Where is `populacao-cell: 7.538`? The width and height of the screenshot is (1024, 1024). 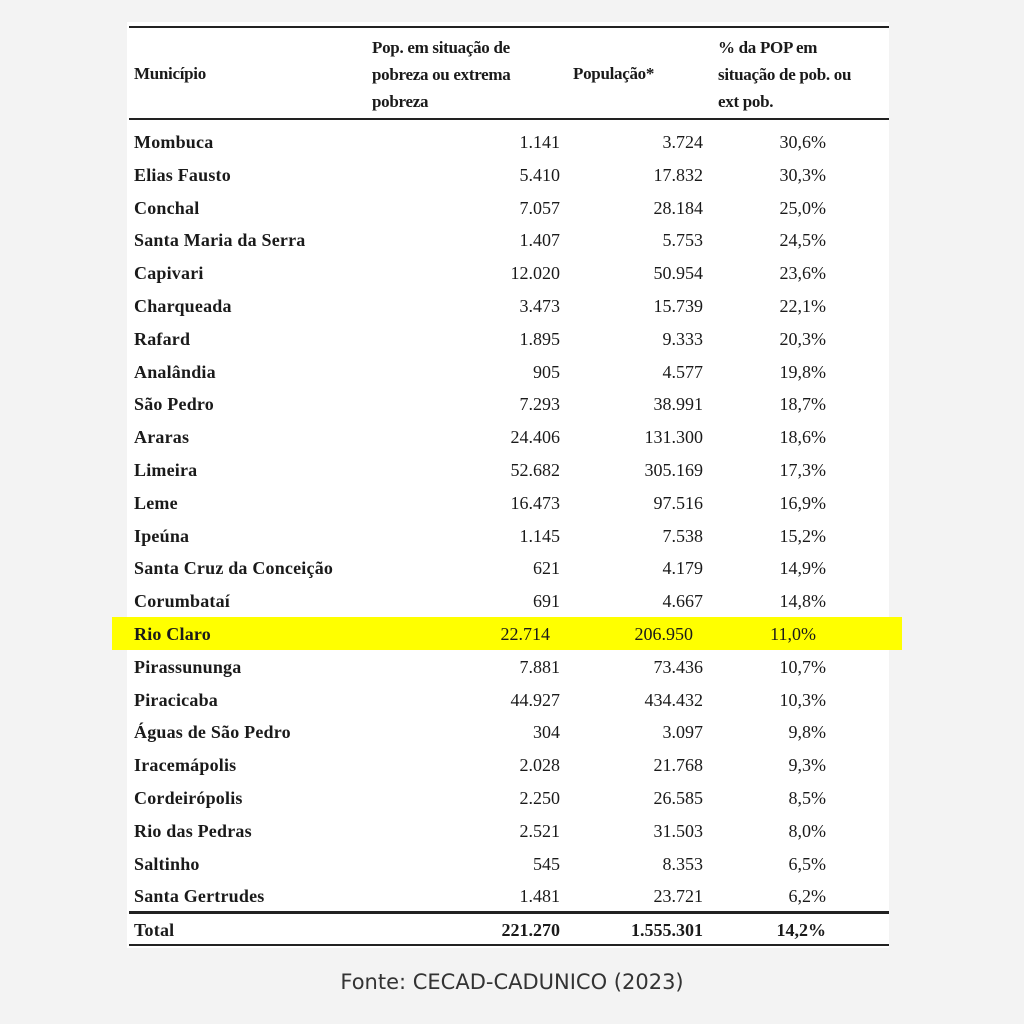
populacao-cell: 7.538 is located at coordinates (683, 535).